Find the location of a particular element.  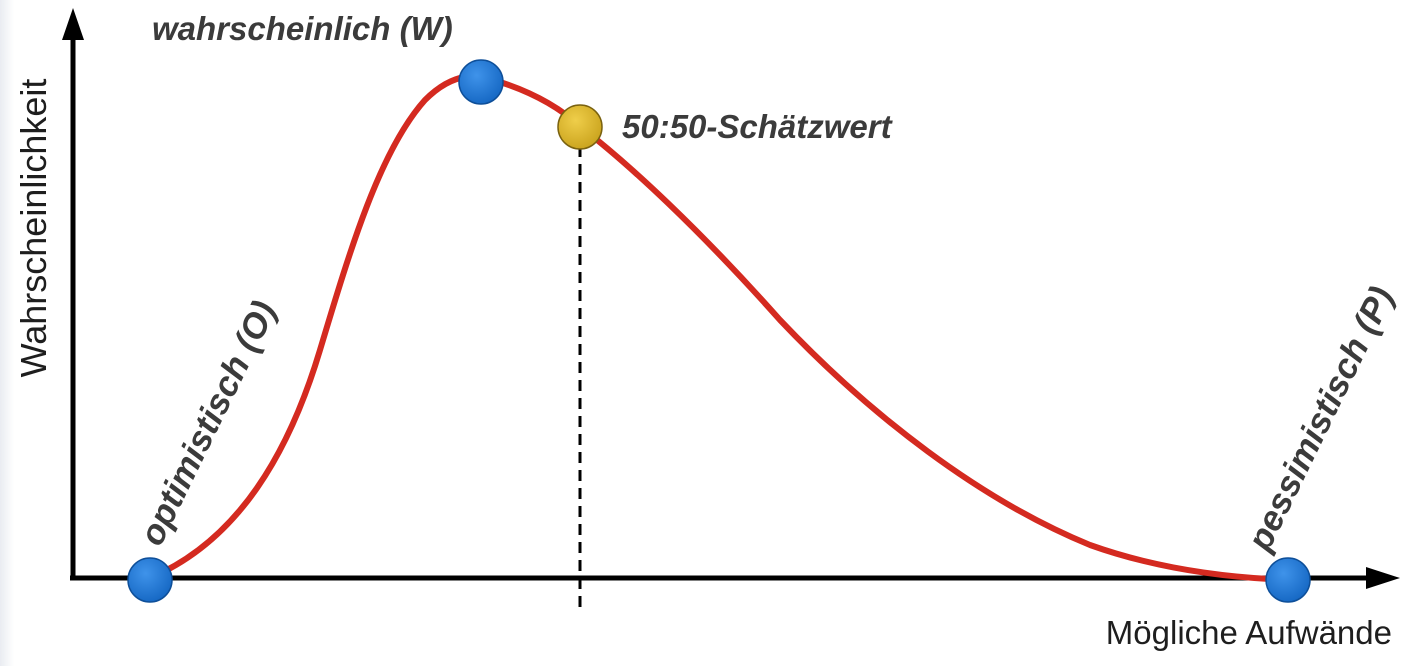

likely-label: wahrscheinlich (W) is located at coordinates (302, 28).